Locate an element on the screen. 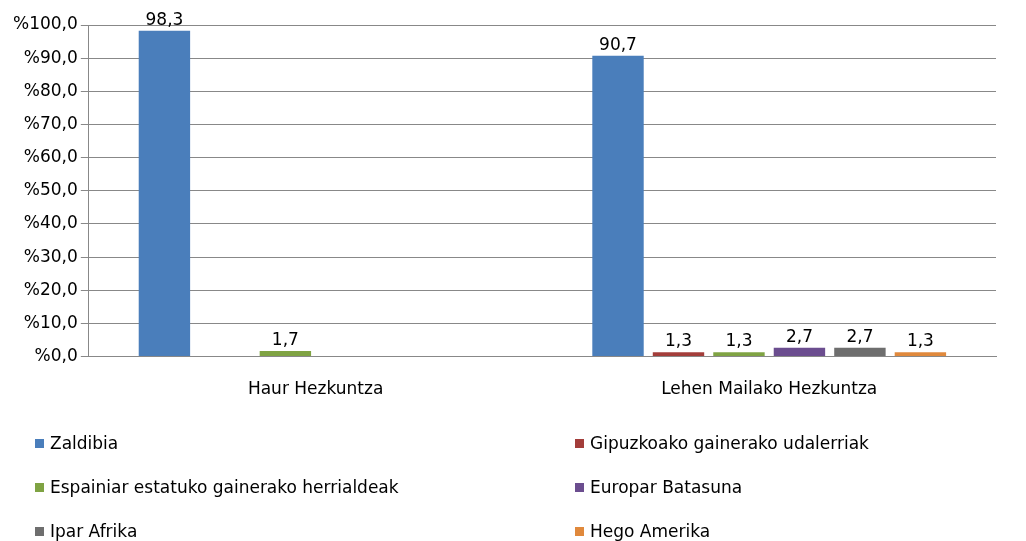 This screenshot has width=1026, height=541. data-label: 90,7 is located at coordinates (618, 43).